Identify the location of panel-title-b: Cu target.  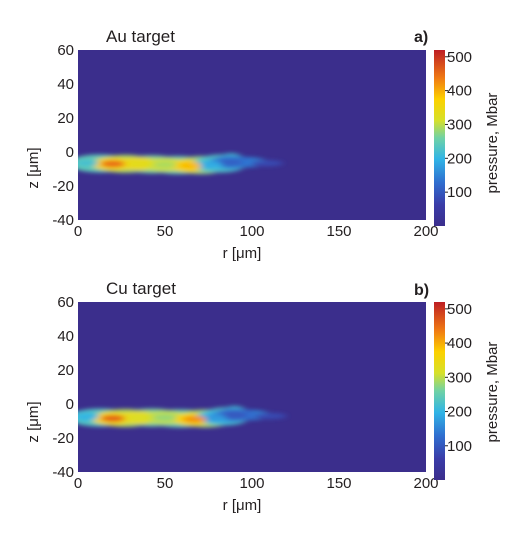
(141, 288).